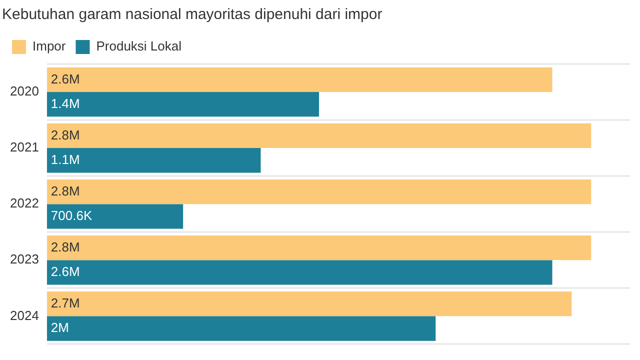 The height and width of the screenshot is (360, 640). I want to click on y-tick-label: 2023, so click(24, 259).